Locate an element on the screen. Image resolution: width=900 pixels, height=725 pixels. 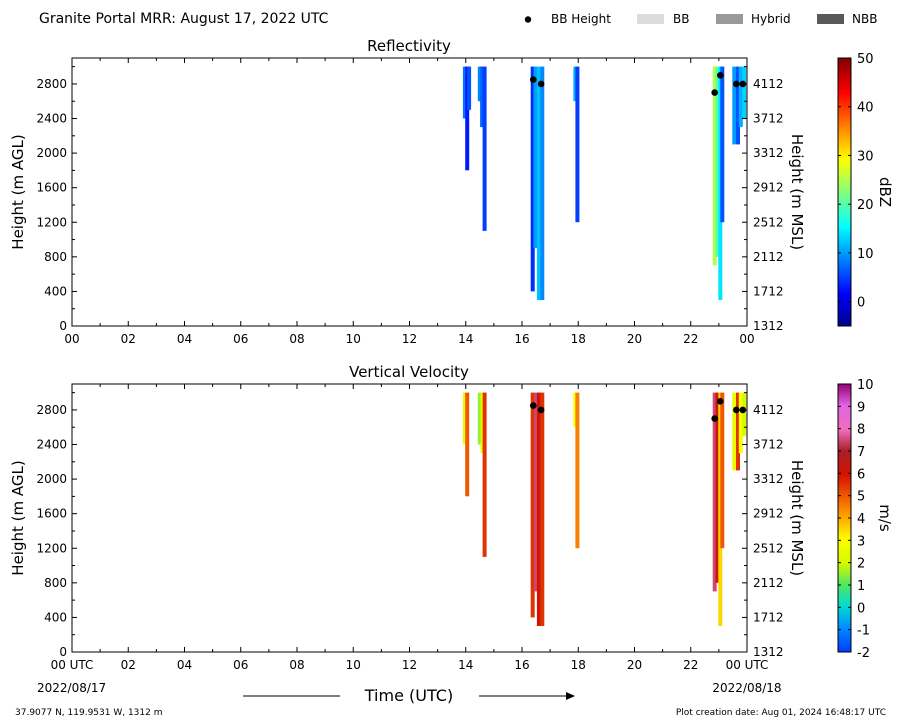
colorbar-tick-label: 40 is located at coordinates (865, 108).